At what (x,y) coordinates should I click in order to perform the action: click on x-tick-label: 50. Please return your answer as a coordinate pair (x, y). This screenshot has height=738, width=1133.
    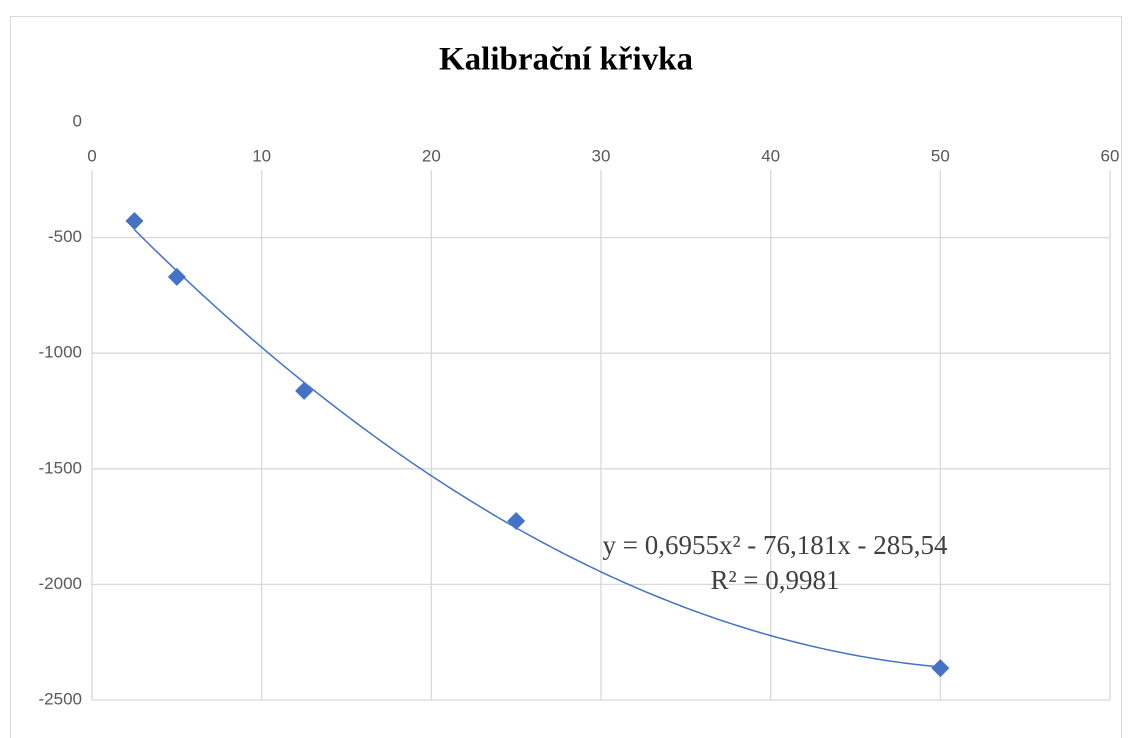
    Looking at the image, I should click on (940, 155).